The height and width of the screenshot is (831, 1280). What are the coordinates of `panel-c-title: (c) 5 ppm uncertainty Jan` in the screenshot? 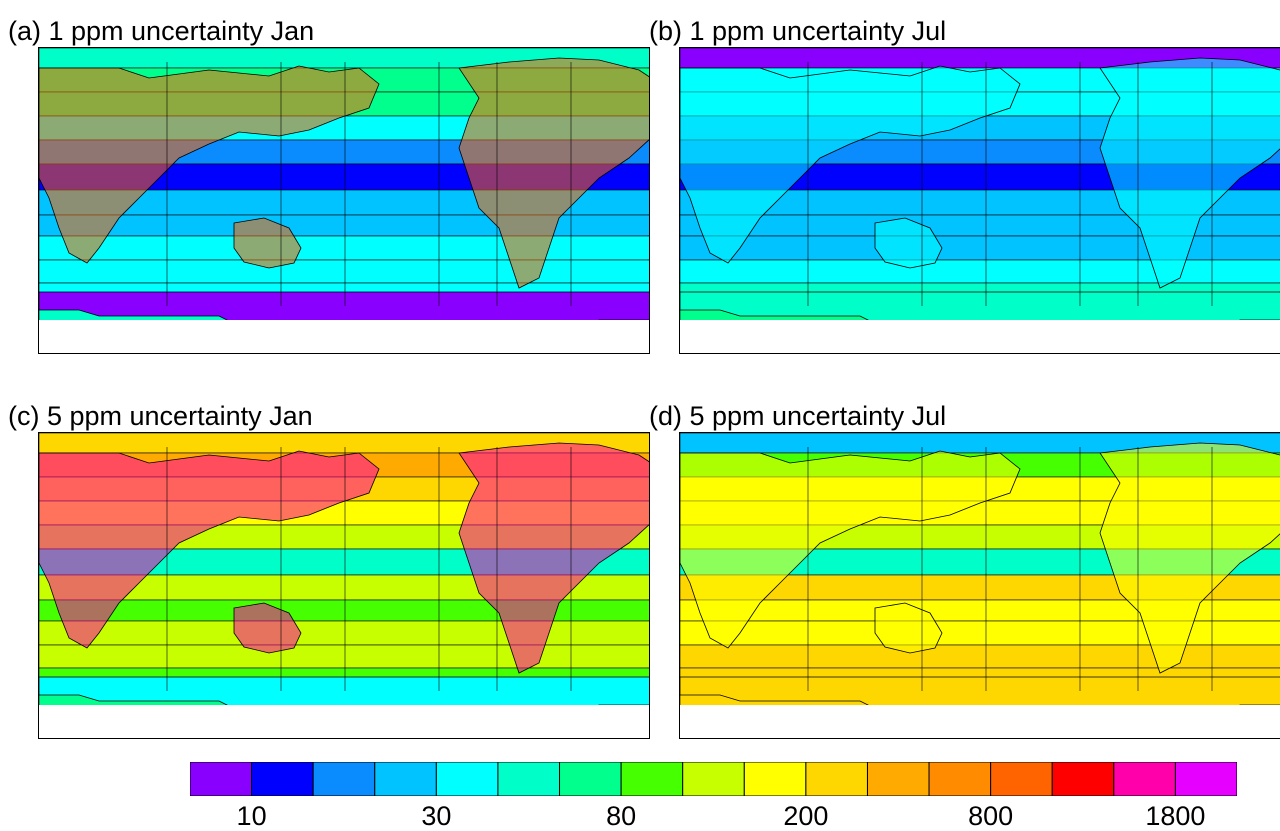 It's located at (160, 416).